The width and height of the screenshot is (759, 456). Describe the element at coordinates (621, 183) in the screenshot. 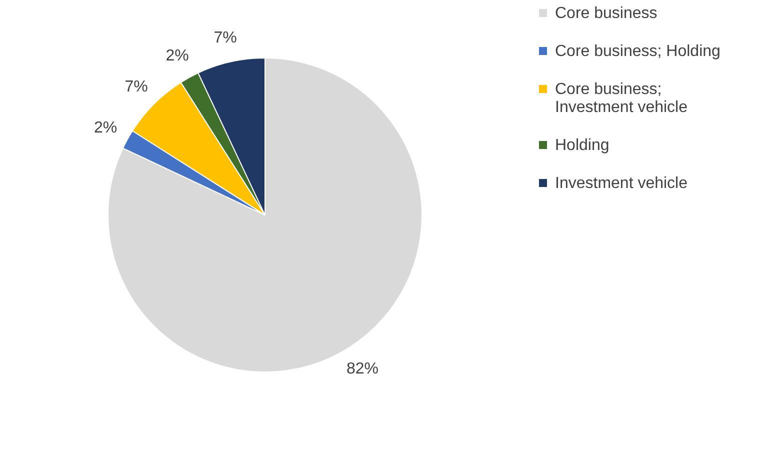

I see `legend-label: Investment vehicle` at that location.